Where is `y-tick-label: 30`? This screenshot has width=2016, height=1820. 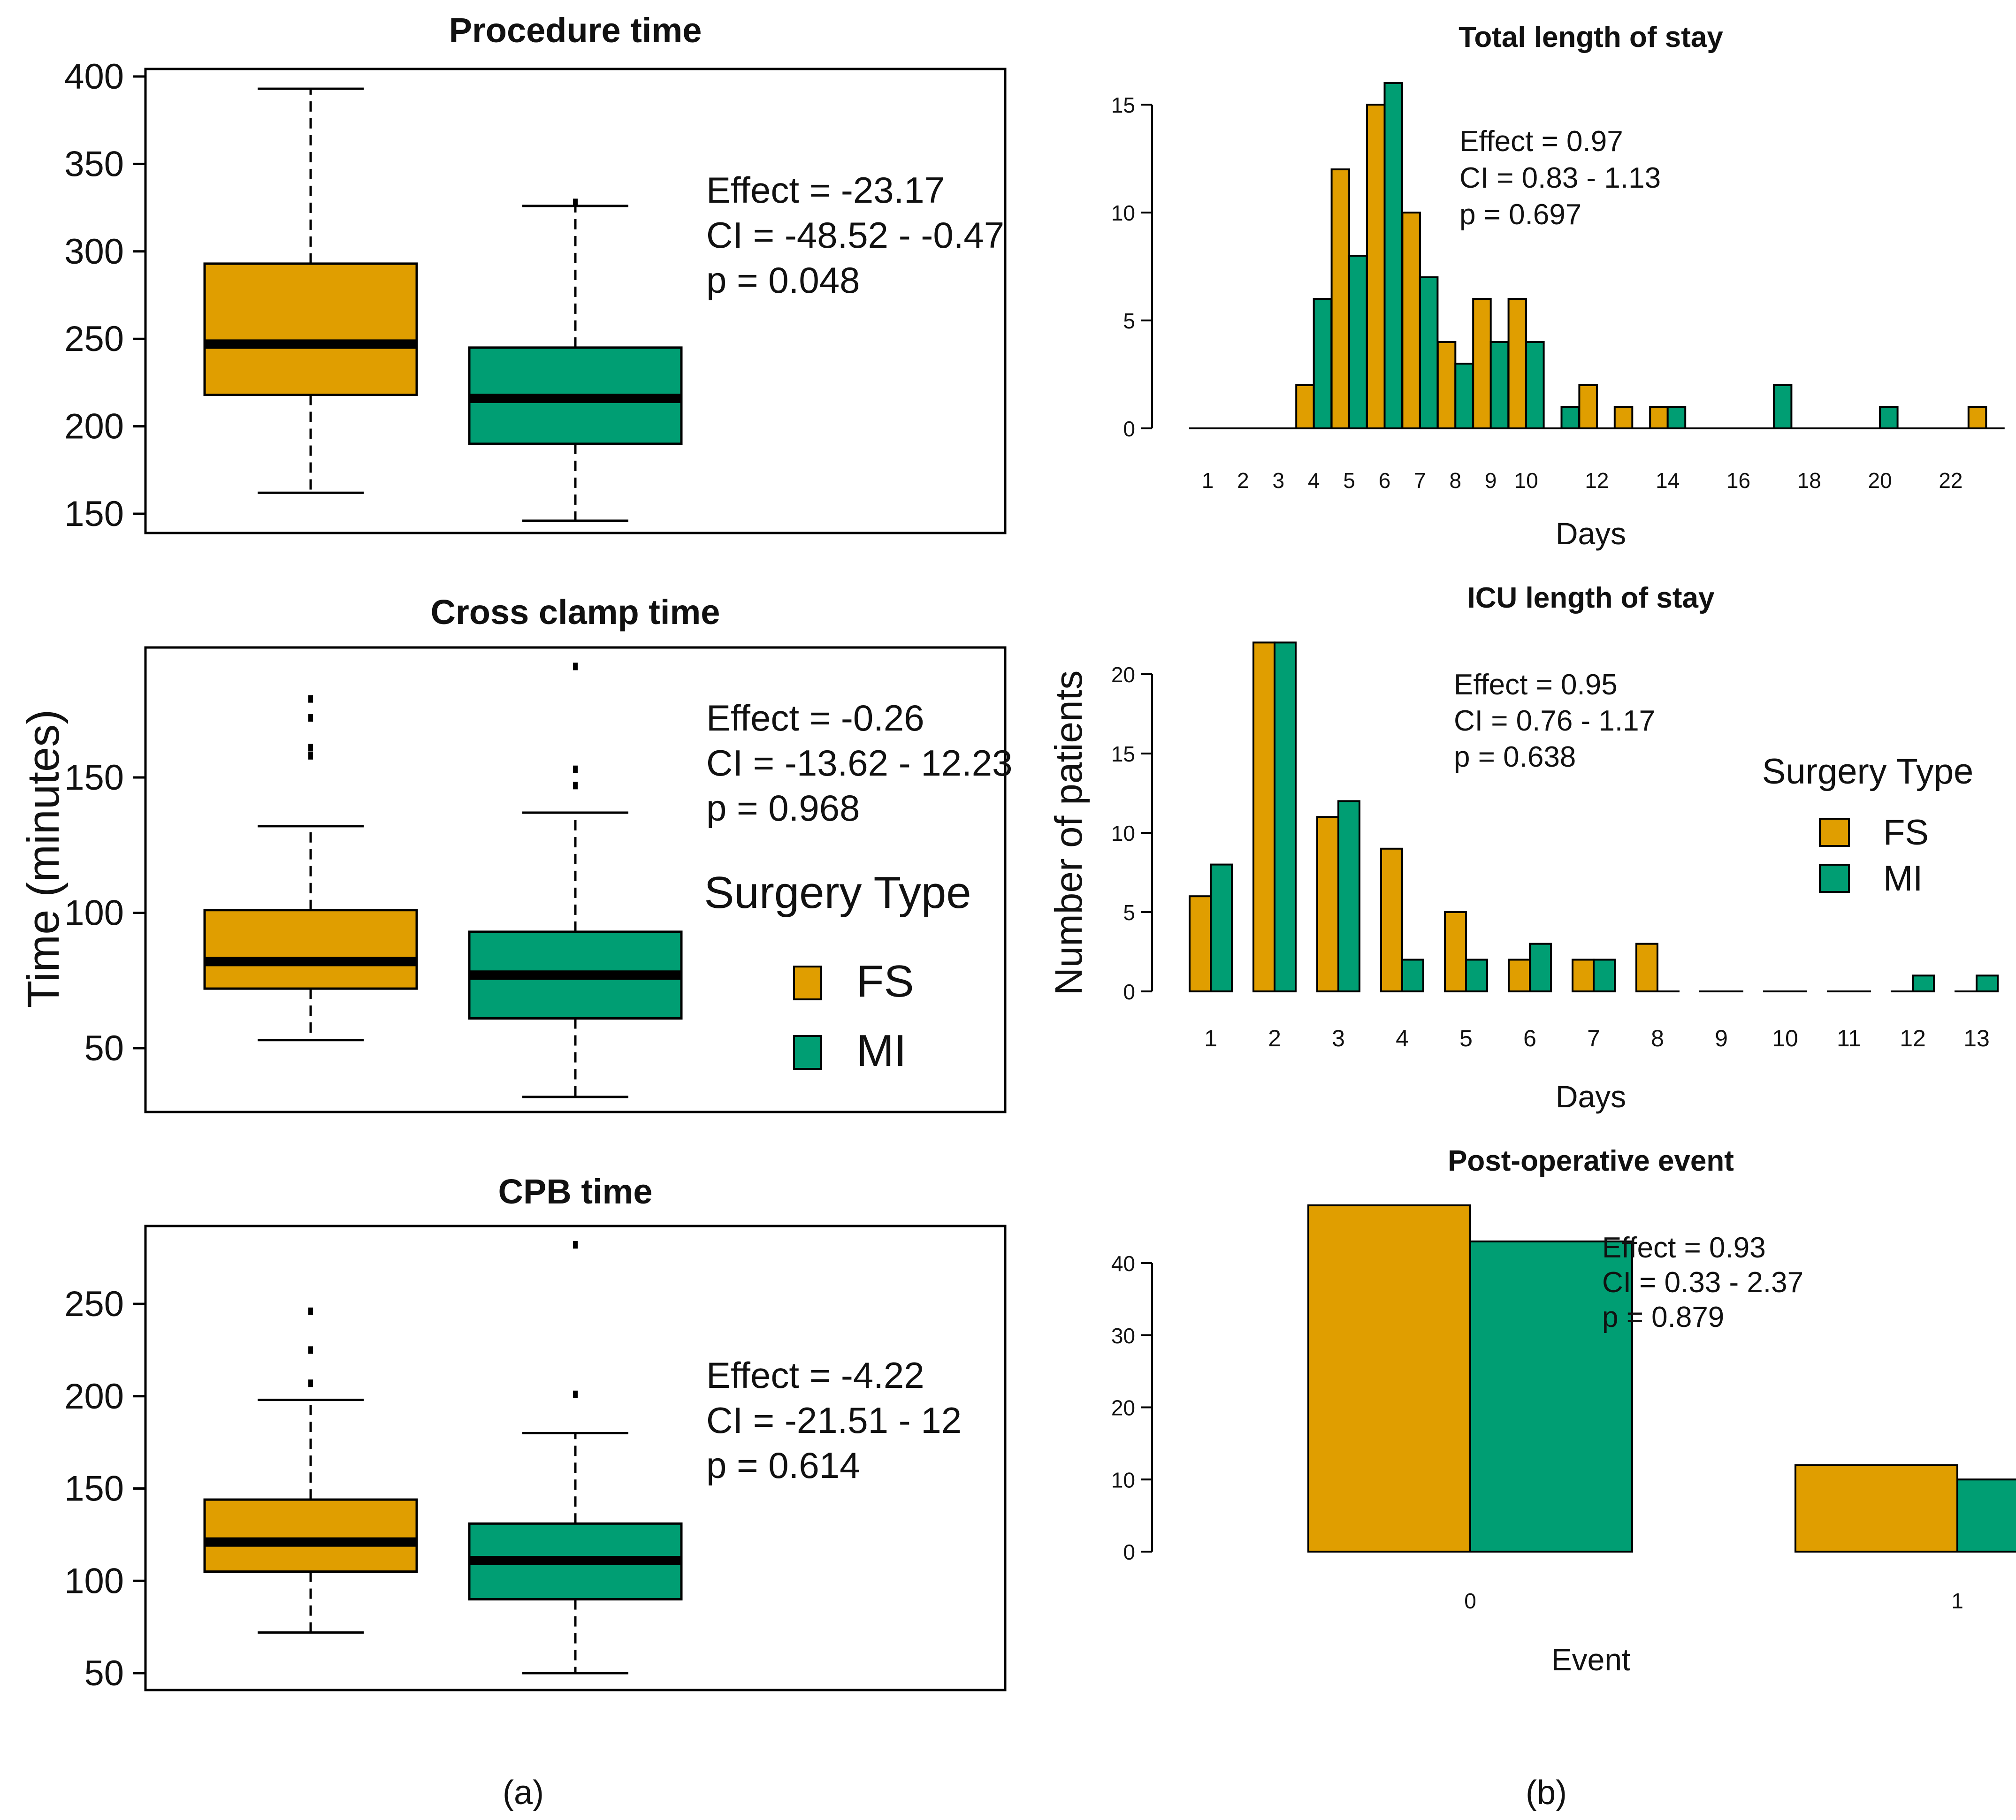
y-tick-label: 30 is located at coordinates (1123, 1336).